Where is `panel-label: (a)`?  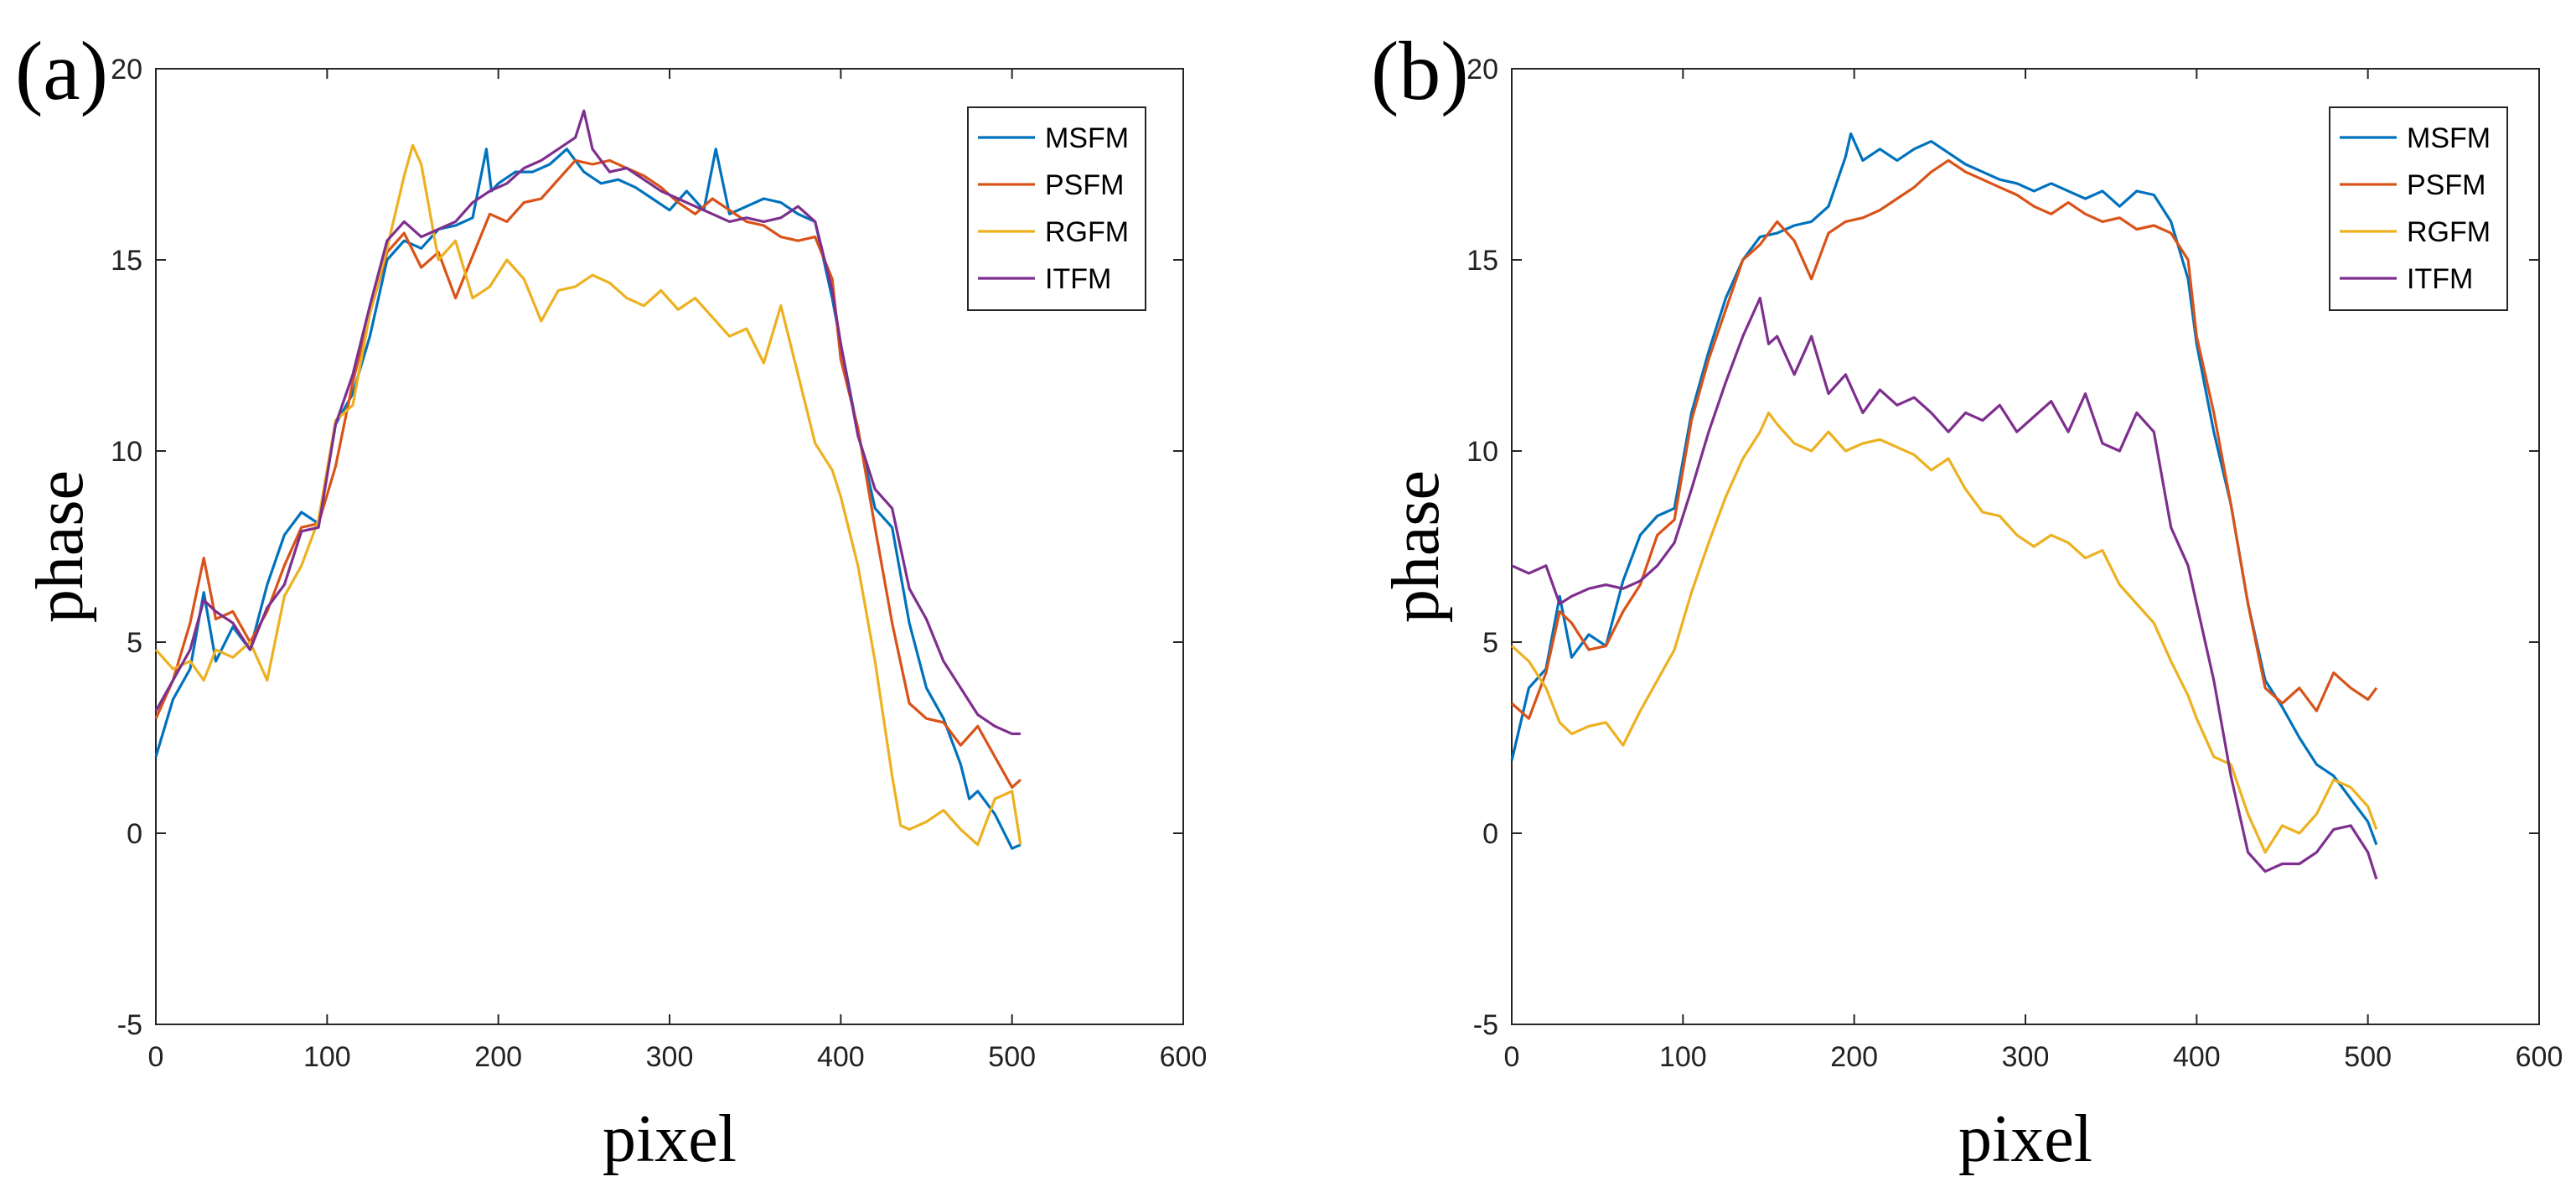 panel-label: (a) is located at coordinates (61, 70).